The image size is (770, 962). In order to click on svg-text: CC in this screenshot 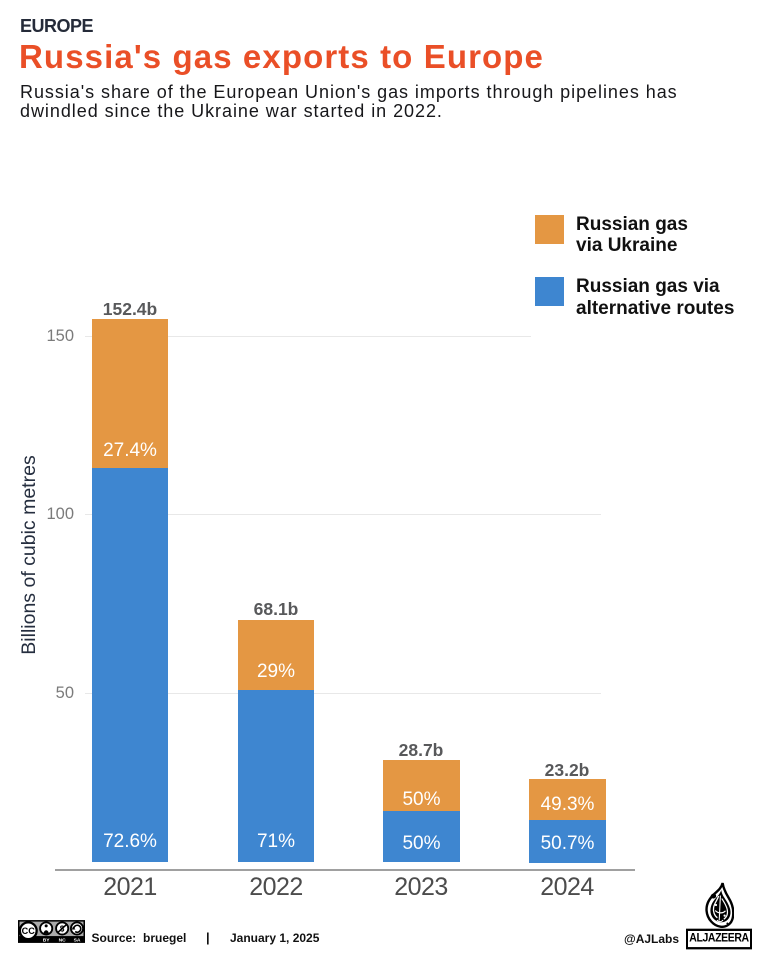, I will do `click(29, 931)`.